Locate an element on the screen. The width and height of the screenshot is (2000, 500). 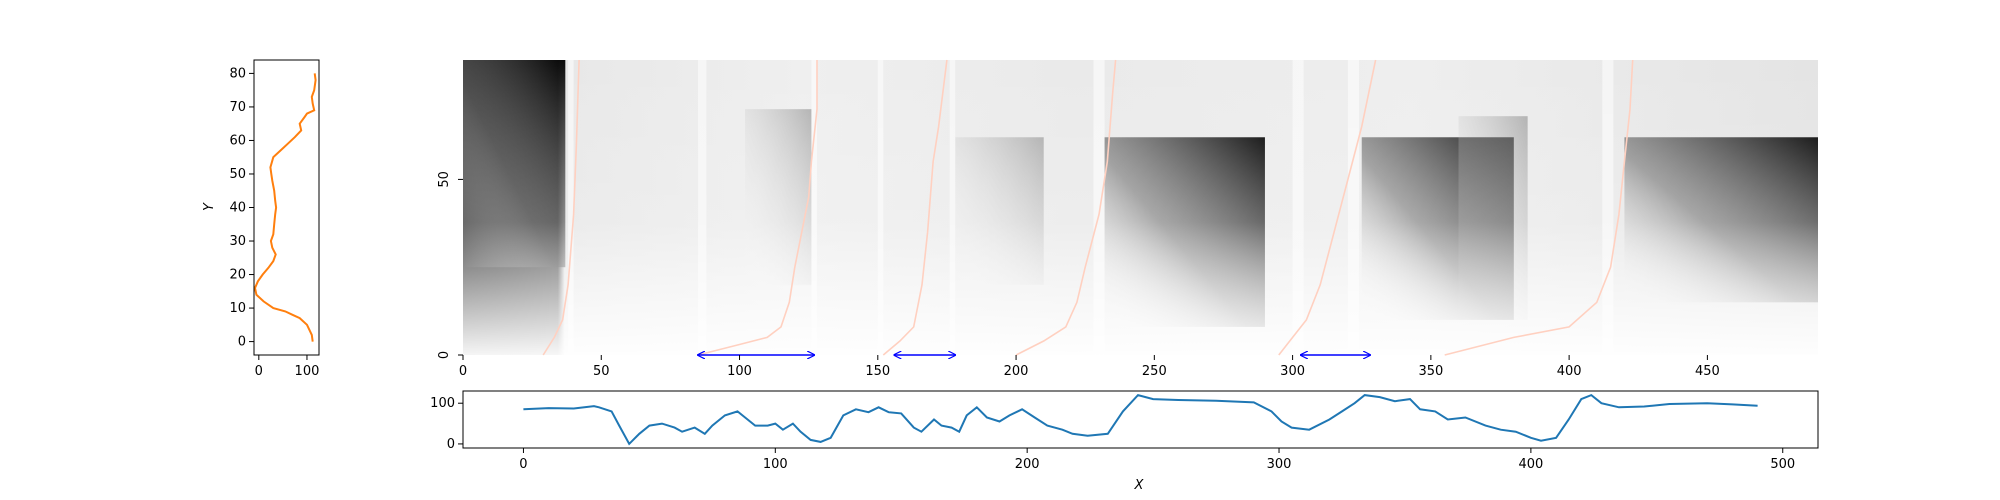
left-ytick-label: 10 is located at coordinates (237, 308).